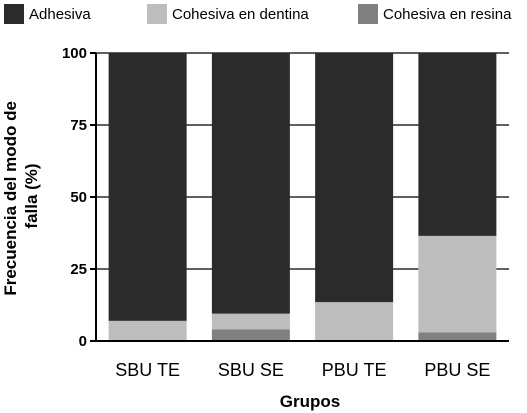  Describe the element at coordinates (10, 198) in the screenshot. I see `y-axis-title-line-1: Frecuencia del modo de` at that location.